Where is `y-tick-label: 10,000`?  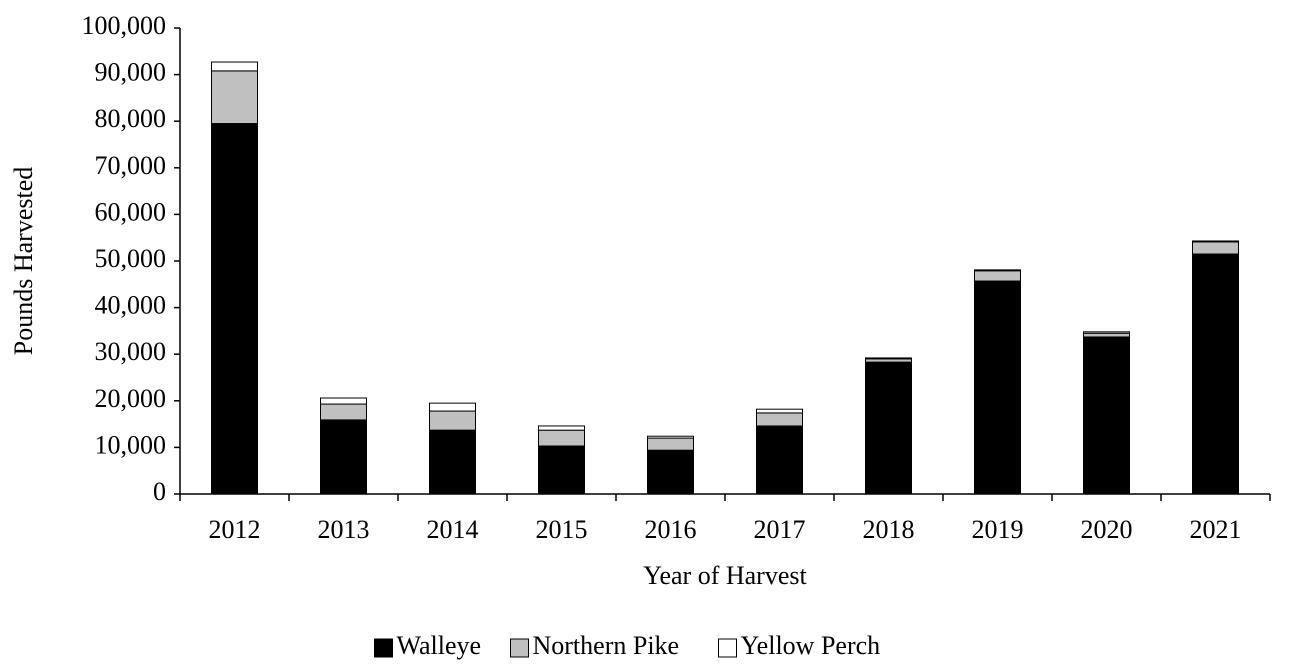
y-tick-label: 10,000 is located at coordinates (131, 444).